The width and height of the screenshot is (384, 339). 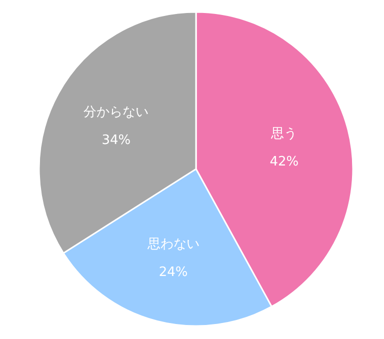 I want to click on data-label: 42%, so click(x=284, y=162).